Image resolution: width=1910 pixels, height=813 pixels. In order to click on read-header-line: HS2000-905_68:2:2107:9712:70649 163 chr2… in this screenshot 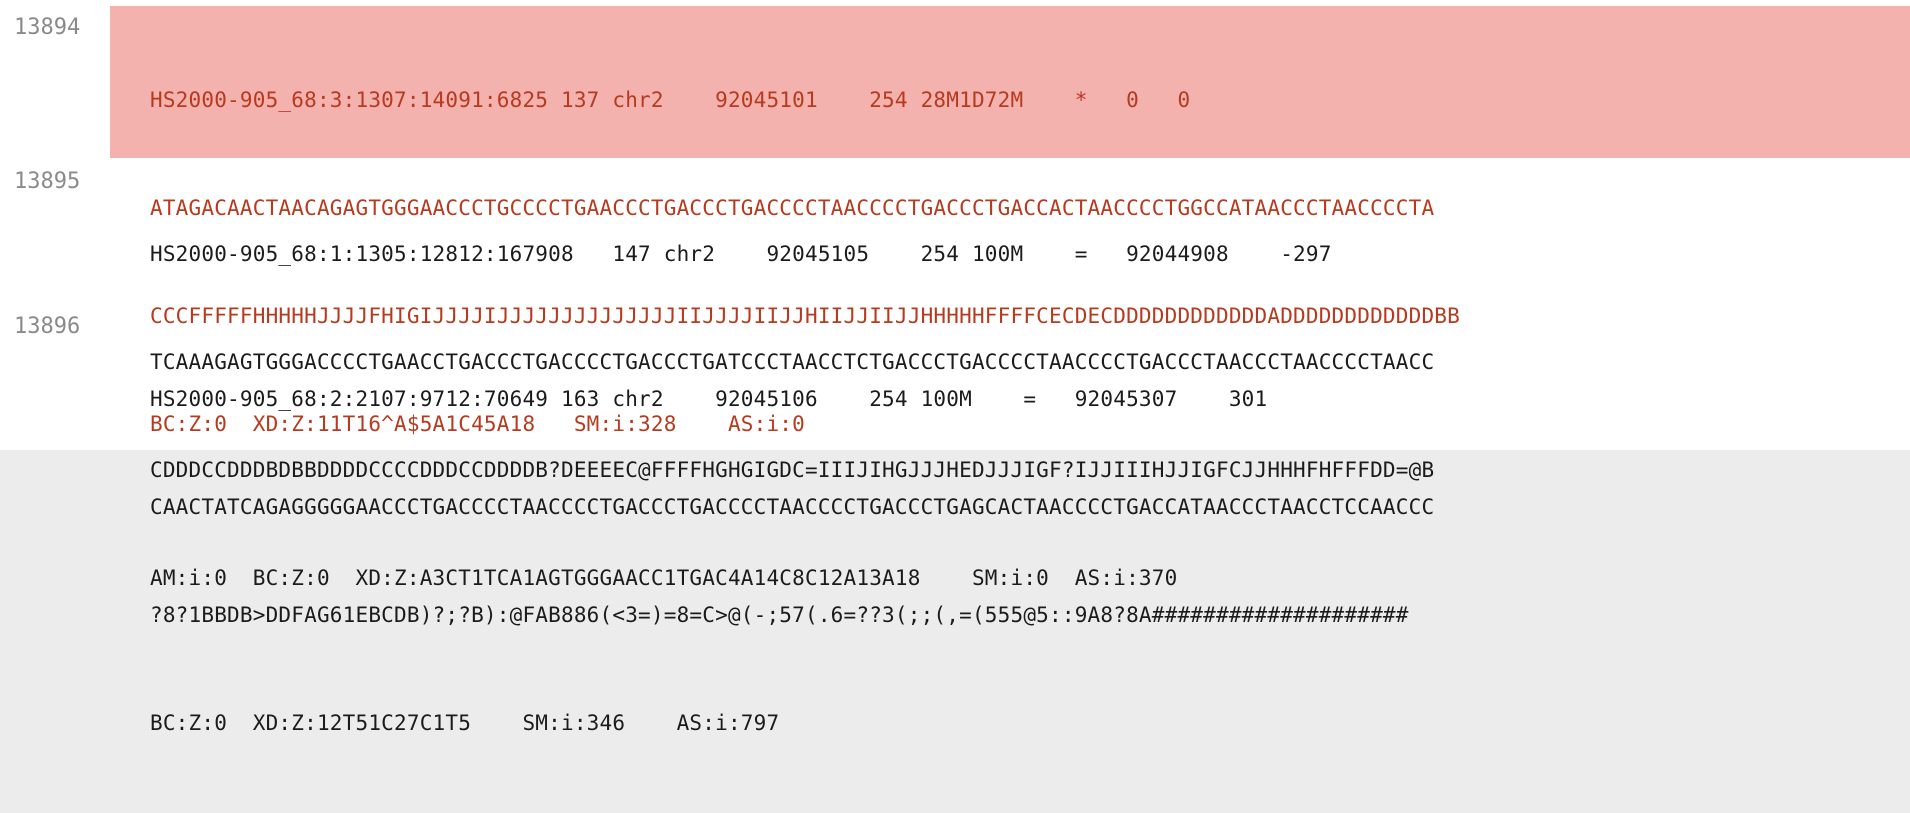, I will do `click(709, 399)`.